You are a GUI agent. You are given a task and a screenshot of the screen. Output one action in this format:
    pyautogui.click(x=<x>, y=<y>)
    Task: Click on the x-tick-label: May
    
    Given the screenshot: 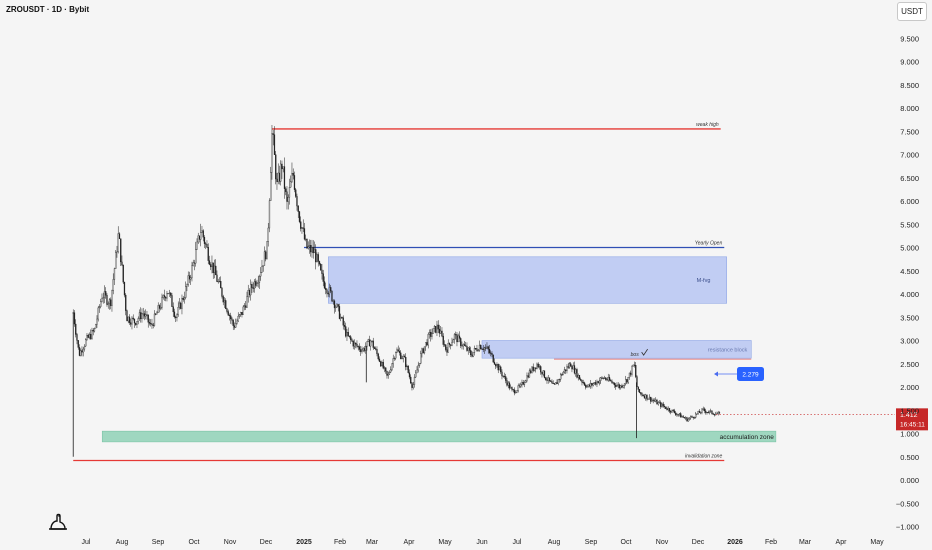 What is the action you would take?
    pyautogui.click(x=877, y=542)
    